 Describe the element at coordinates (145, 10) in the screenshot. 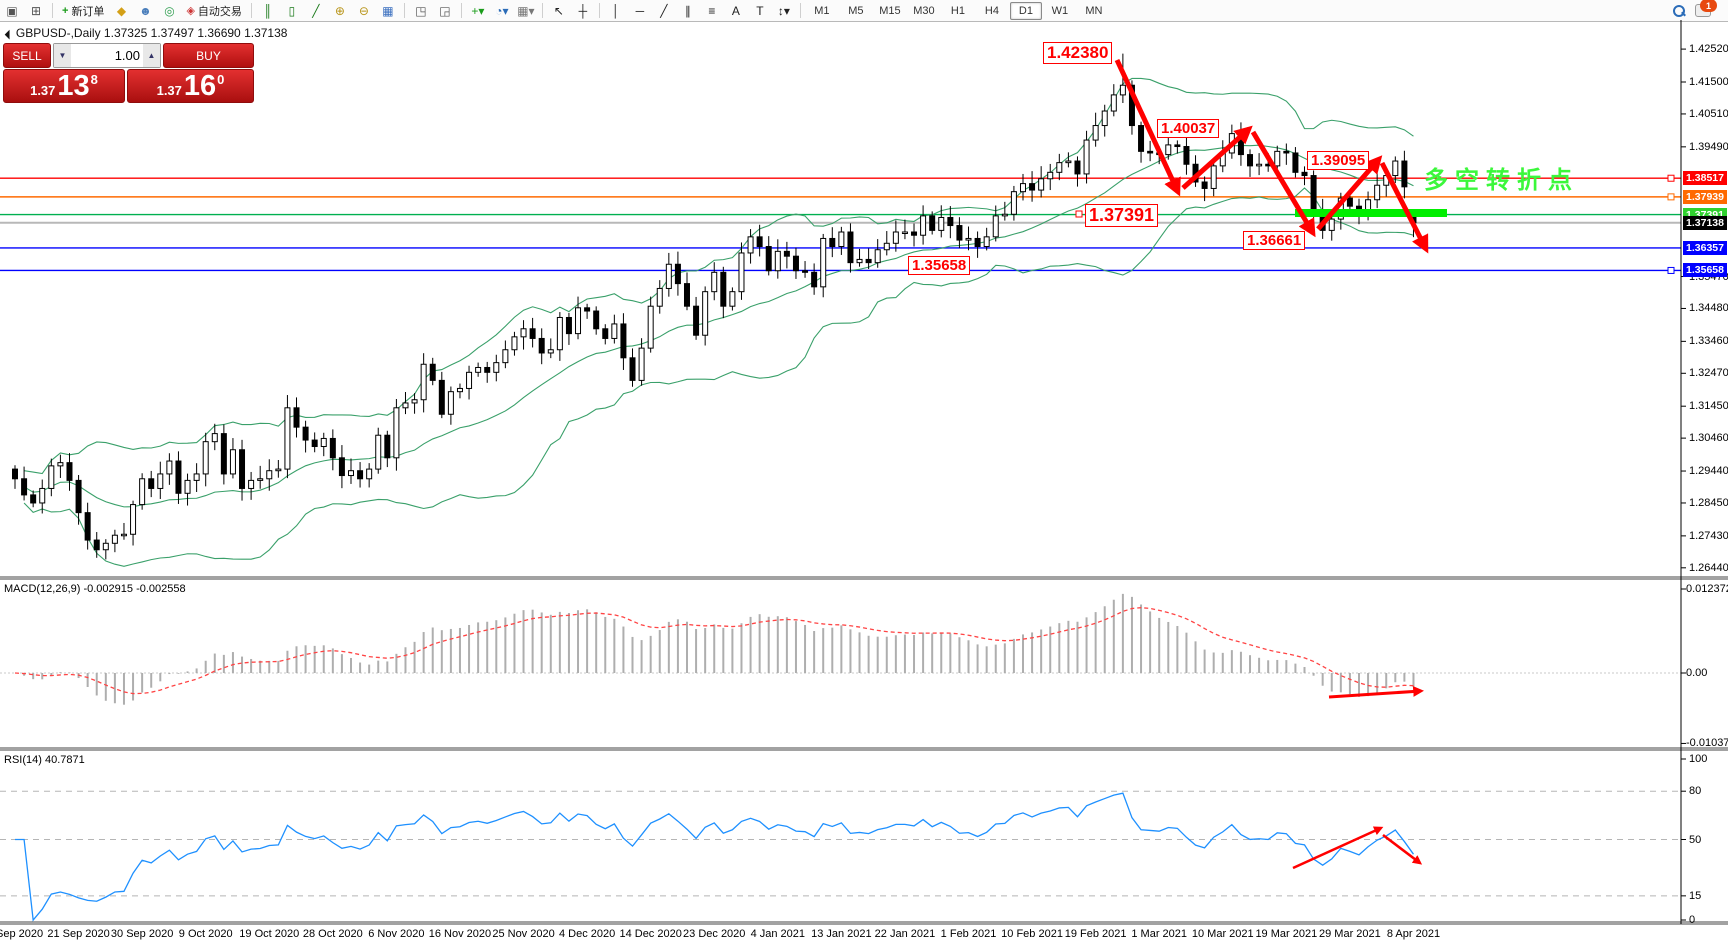

I see `community-icon: ☻` at that location.